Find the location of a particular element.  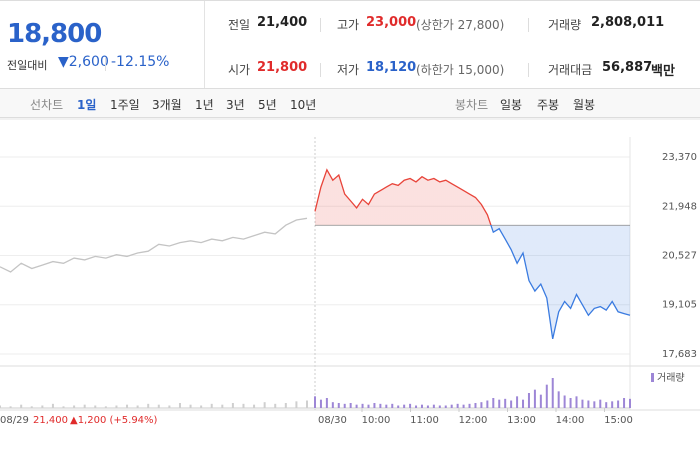

tab: 1년 is located at coordinates (204, 105).